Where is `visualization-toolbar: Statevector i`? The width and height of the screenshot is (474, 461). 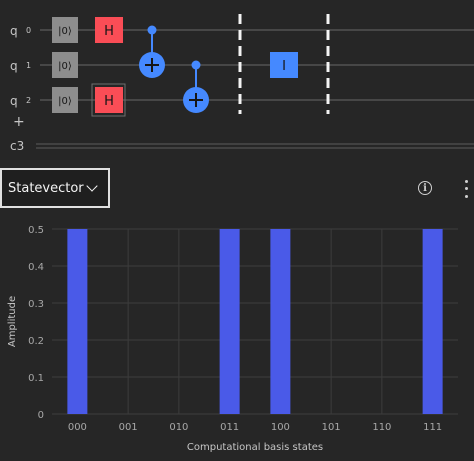
visualization-toolbar: Statevector i is located at coordinates (237, 190).